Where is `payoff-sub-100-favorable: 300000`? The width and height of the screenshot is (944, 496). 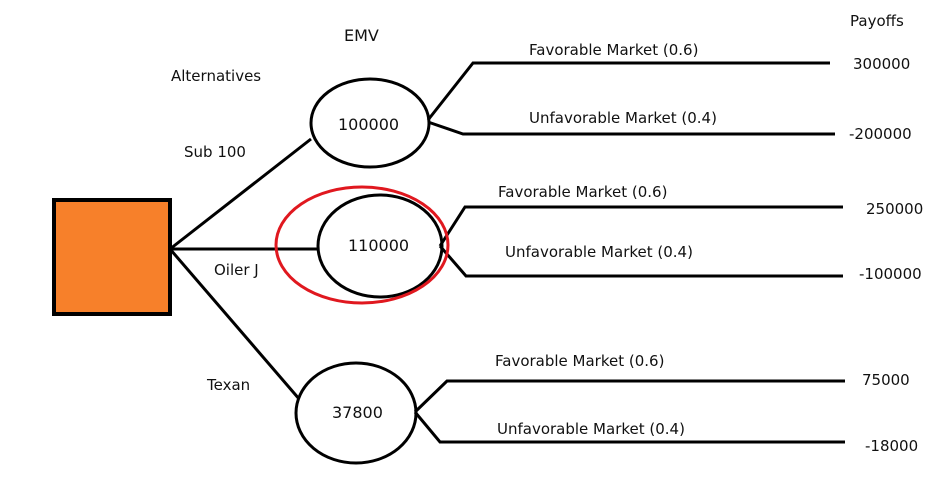 payoff-sub-100-favorable: 300000 is located at coordinates (882, 64).